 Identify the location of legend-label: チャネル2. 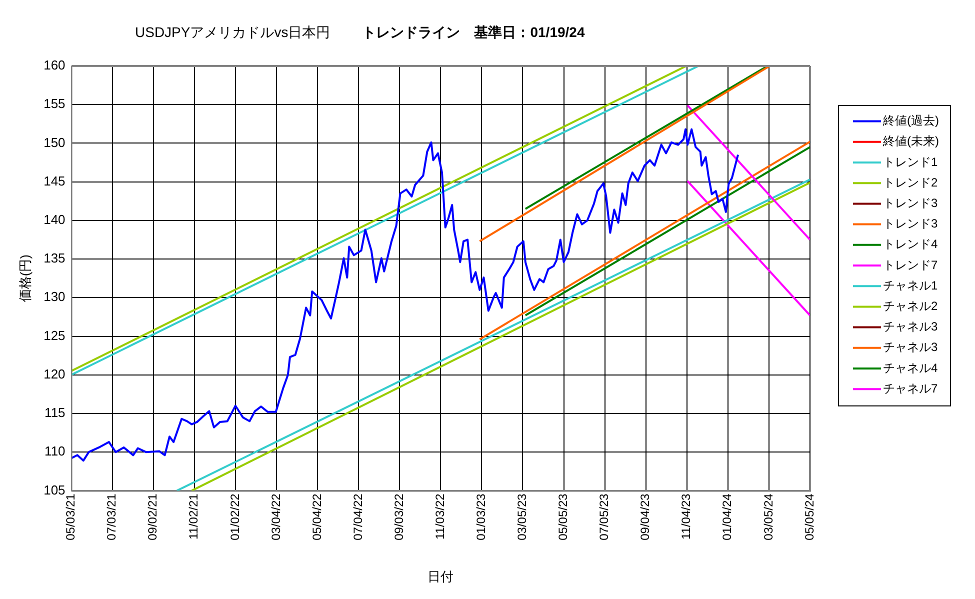
(910, 306).